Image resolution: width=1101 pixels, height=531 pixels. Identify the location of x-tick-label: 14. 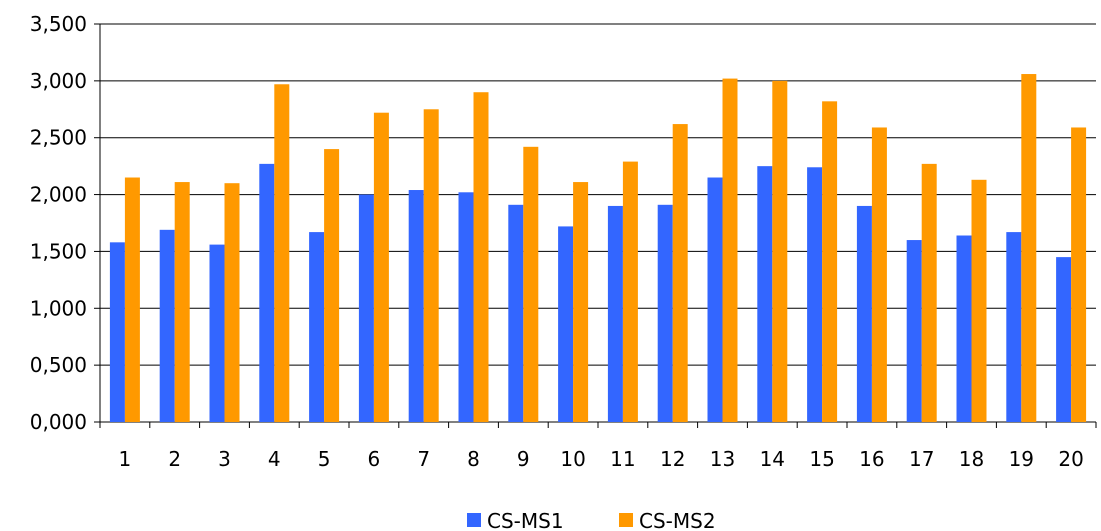
(772, 459).